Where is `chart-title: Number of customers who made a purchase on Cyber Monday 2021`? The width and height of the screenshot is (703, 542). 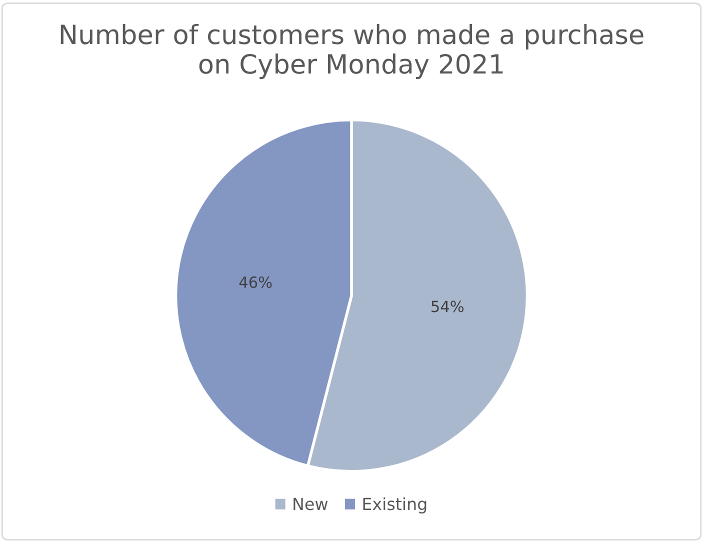 chart-title: Number of customers who made a purchase on Cyber Monday 2021 is located at coordinates (352, 52).